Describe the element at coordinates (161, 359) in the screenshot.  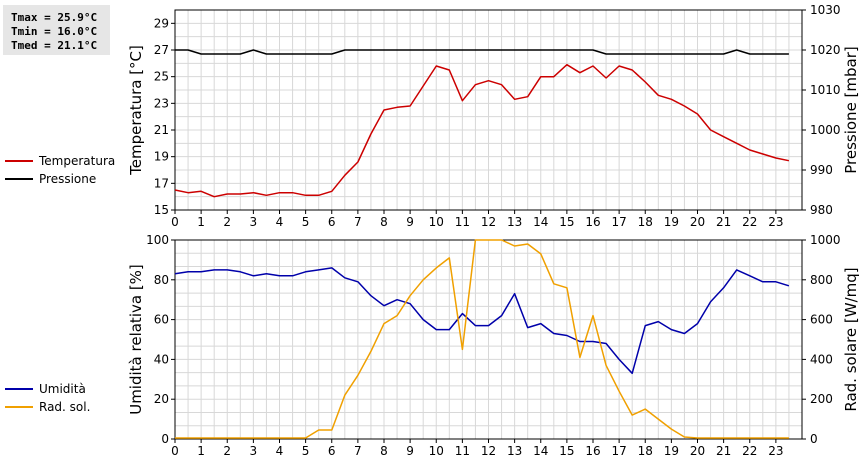
I see `y-tick-label-left: 40` at that location.